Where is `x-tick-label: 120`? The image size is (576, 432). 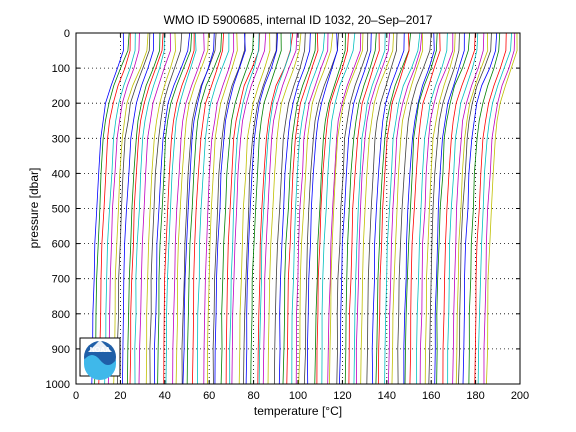
x-tick-label: 120 is located at coordinates (342, 396).